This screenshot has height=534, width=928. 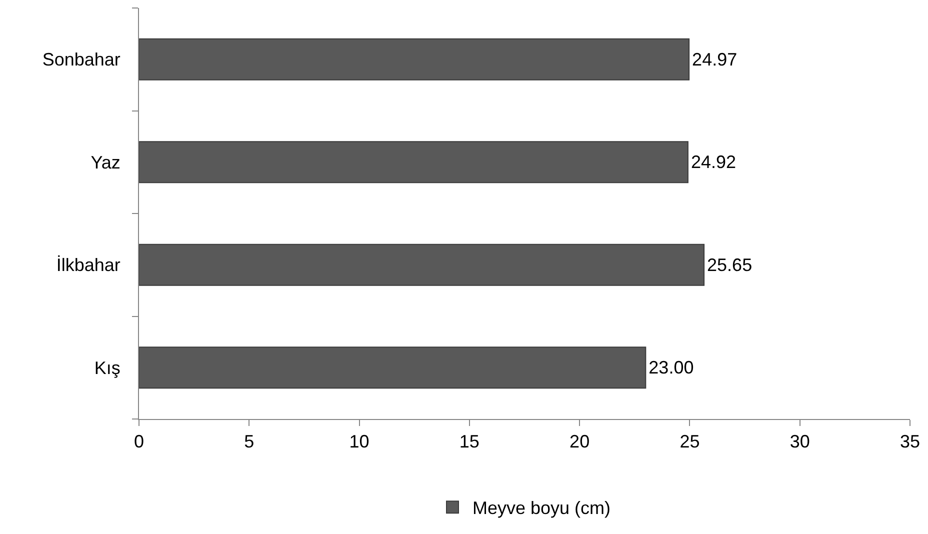 What do you see at coordinates (107, 368) in the screenshot?
I see `y-tick-label: Kış` at bounding box center [107, 368].